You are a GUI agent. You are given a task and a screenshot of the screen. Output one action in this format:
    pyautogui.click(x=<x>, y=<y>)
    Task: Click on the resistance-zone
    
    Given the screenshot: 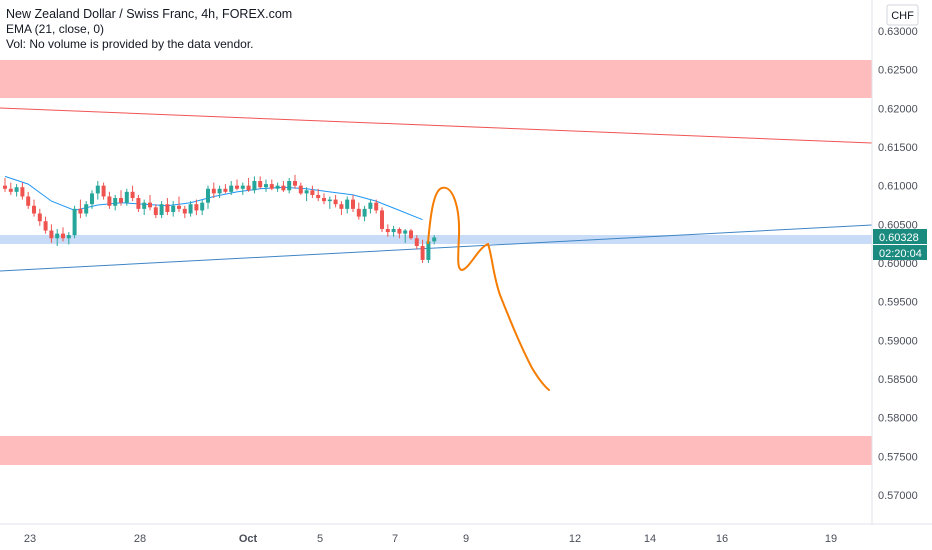 What is the action you would take?
    pyautogui.click(x=436, y=79)
    